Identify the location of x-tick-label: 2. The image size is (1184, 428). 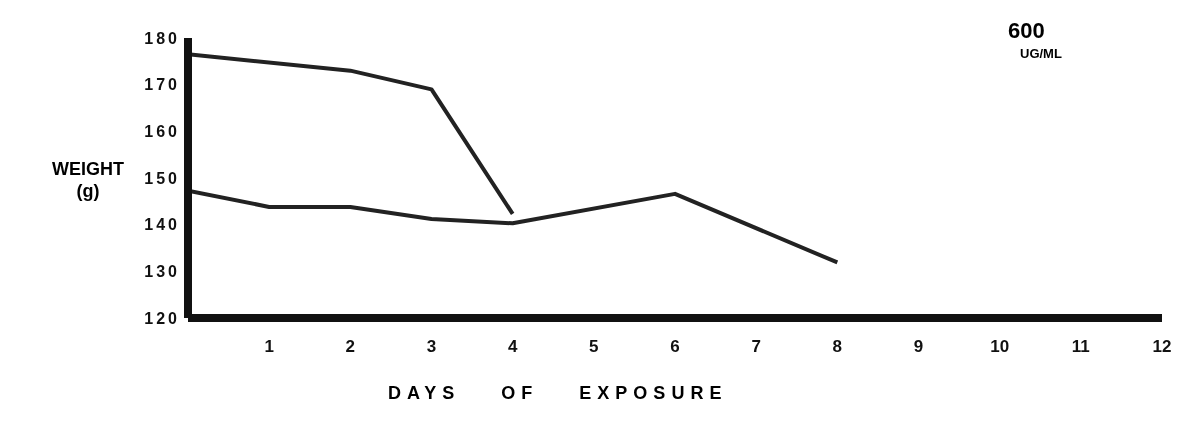
(350, 347).